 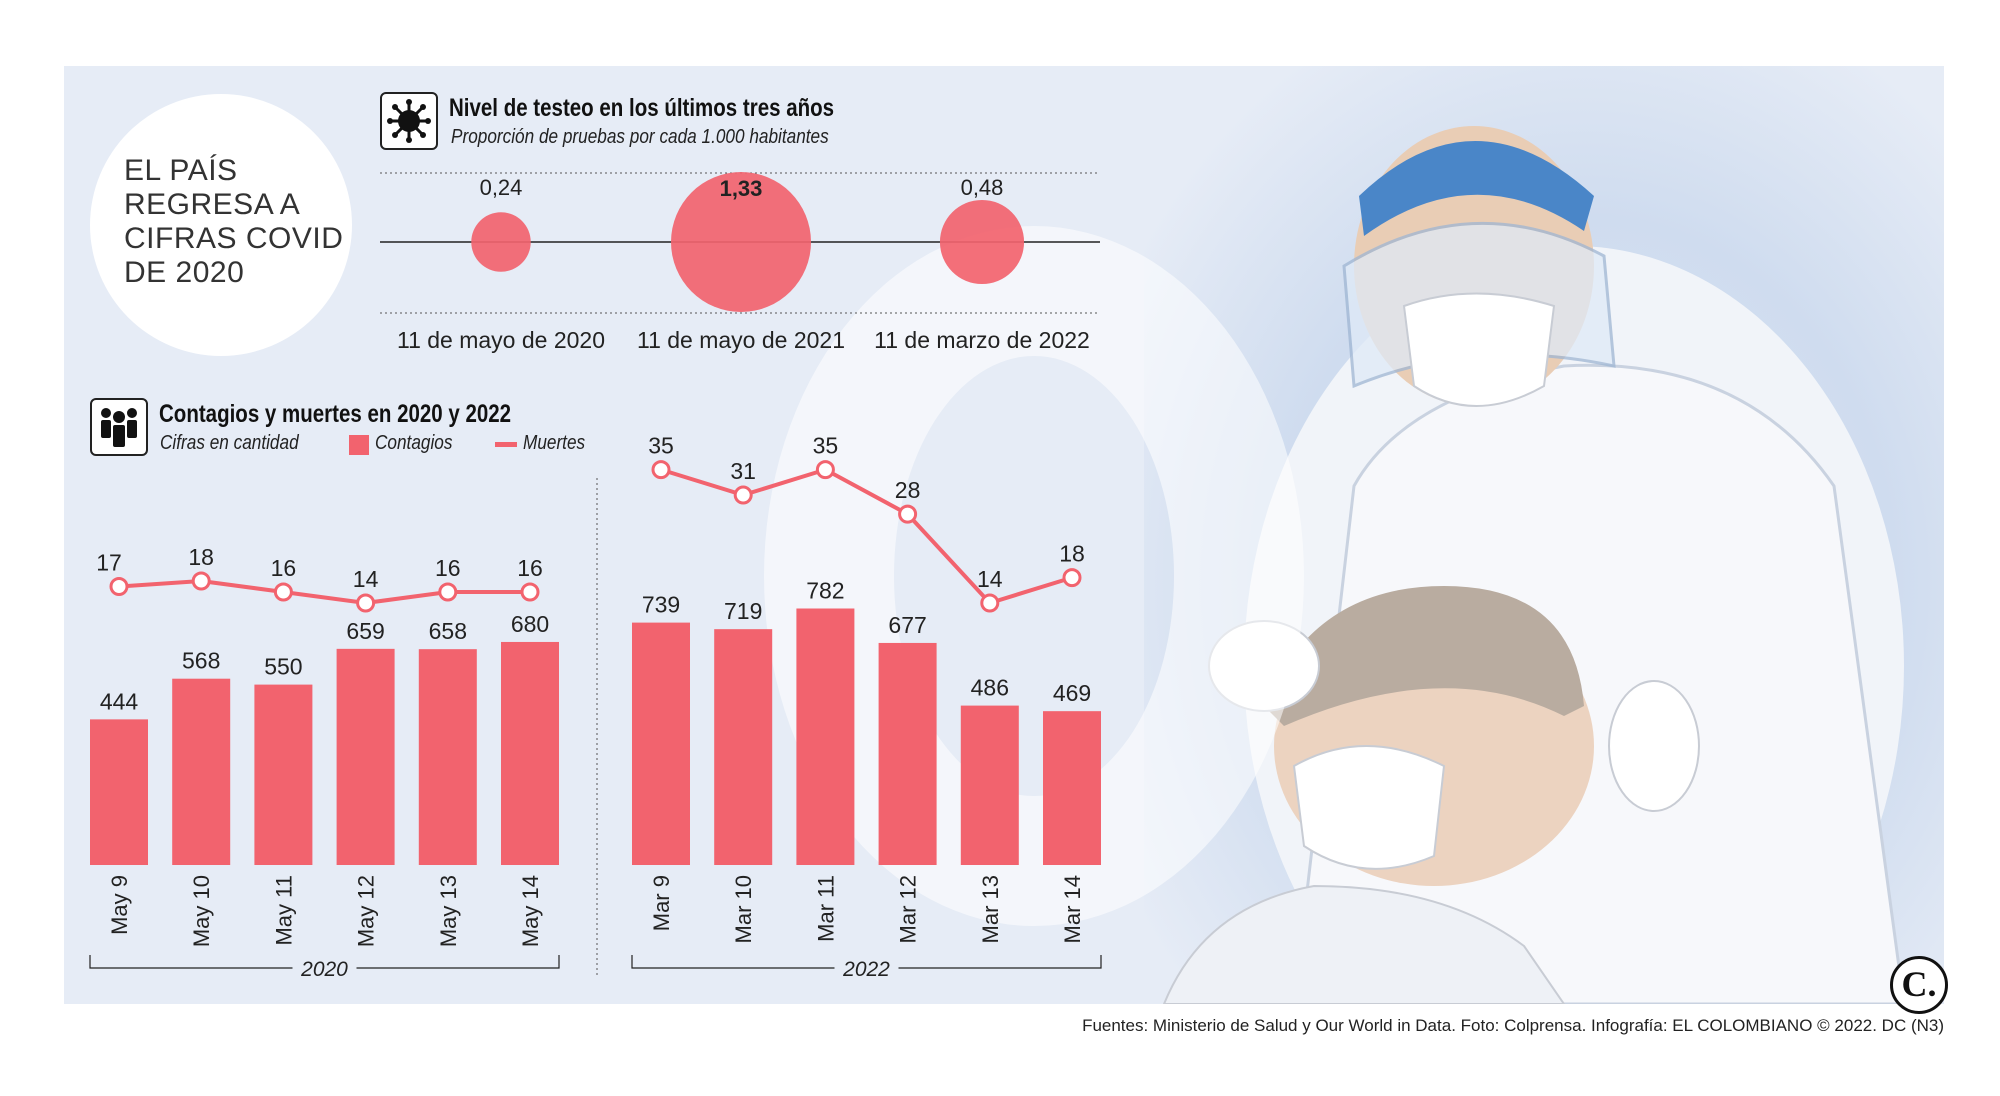 What do you see at coordinates (365, 631) in the screenshot?
I see `bar-value-label: 659` at bounding box center [365, 631].